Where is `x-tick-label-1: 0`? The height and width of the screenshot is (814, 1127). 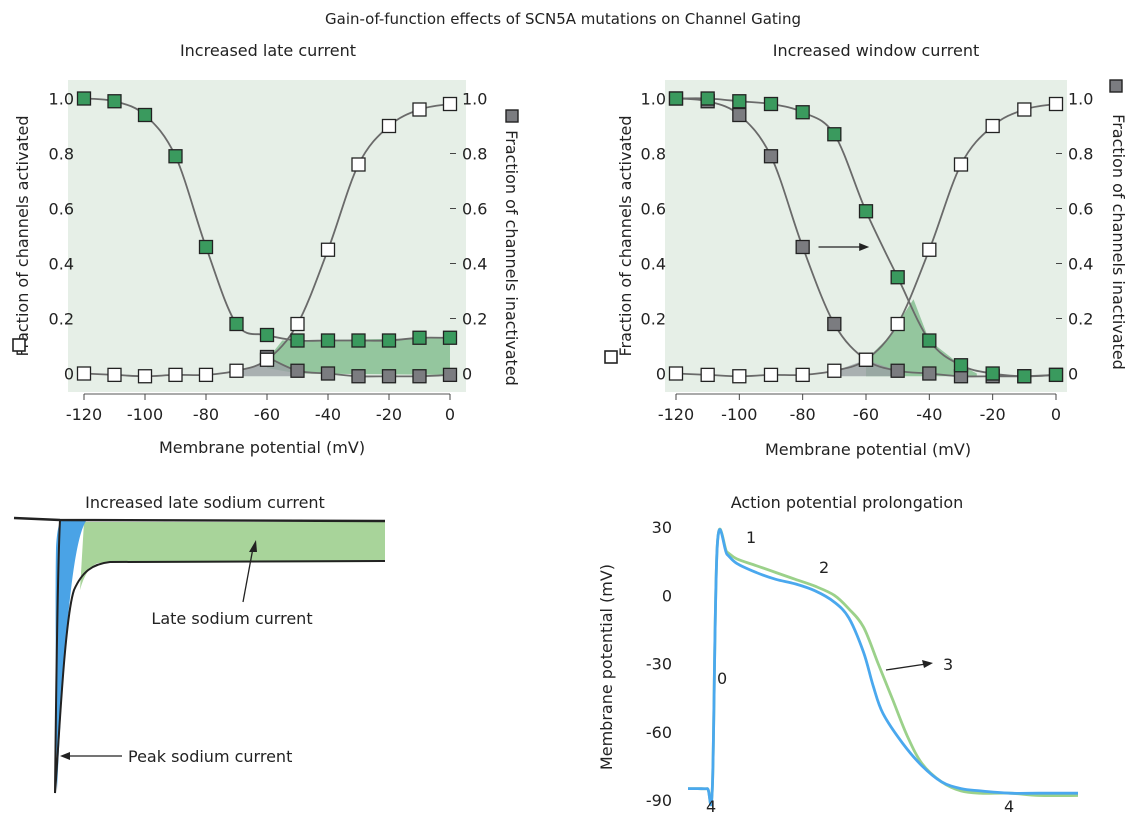
x-tick-label-1: 0 is located at coordinates (1056, 414).